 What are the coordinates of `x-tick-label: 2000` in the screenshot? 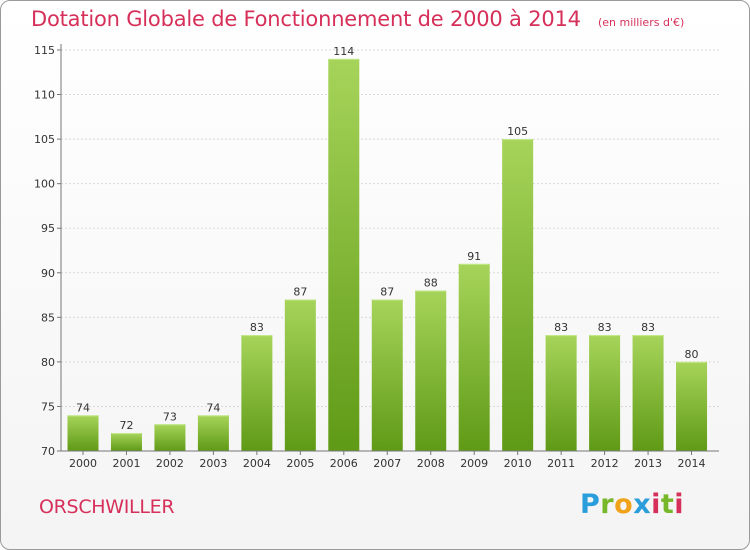 It's located at (83, 463).